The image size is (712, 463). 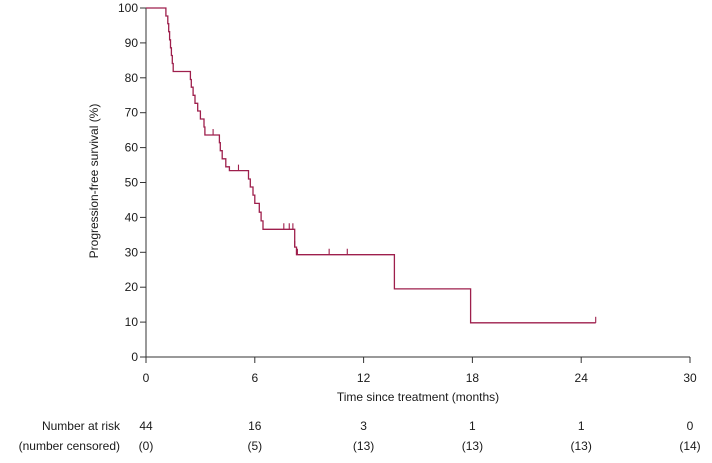 What do you see at coordinates (134, 357) in the screenshot?
I see `y-tick-label: 0` at bounding box center [134, 357].